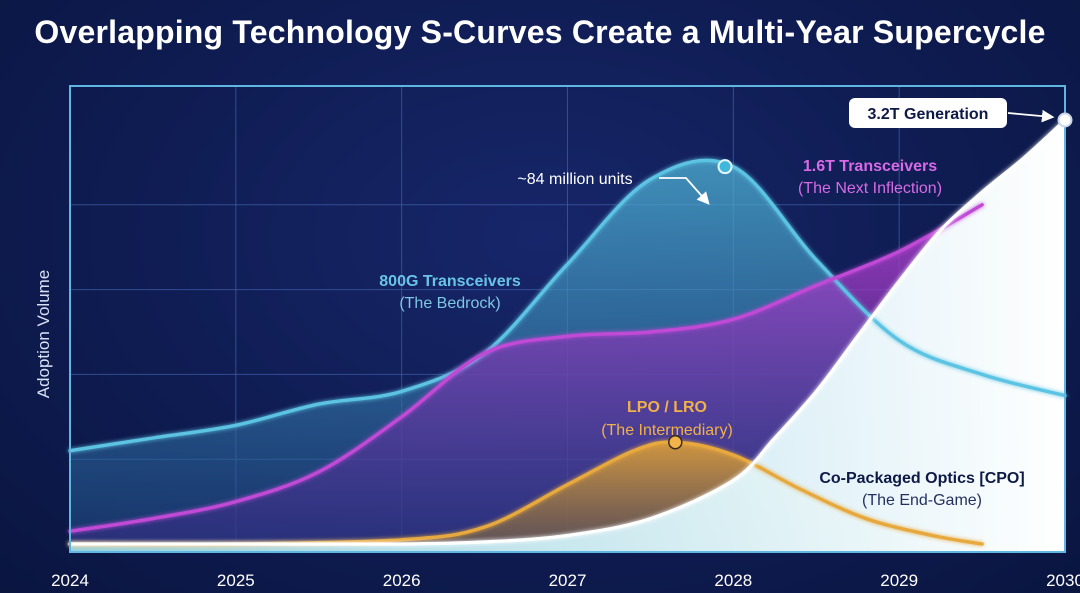 Image resolution: width=1080 pixels, height=593 pixels. I want to click on annotation-32t-box, so click(928, 113).